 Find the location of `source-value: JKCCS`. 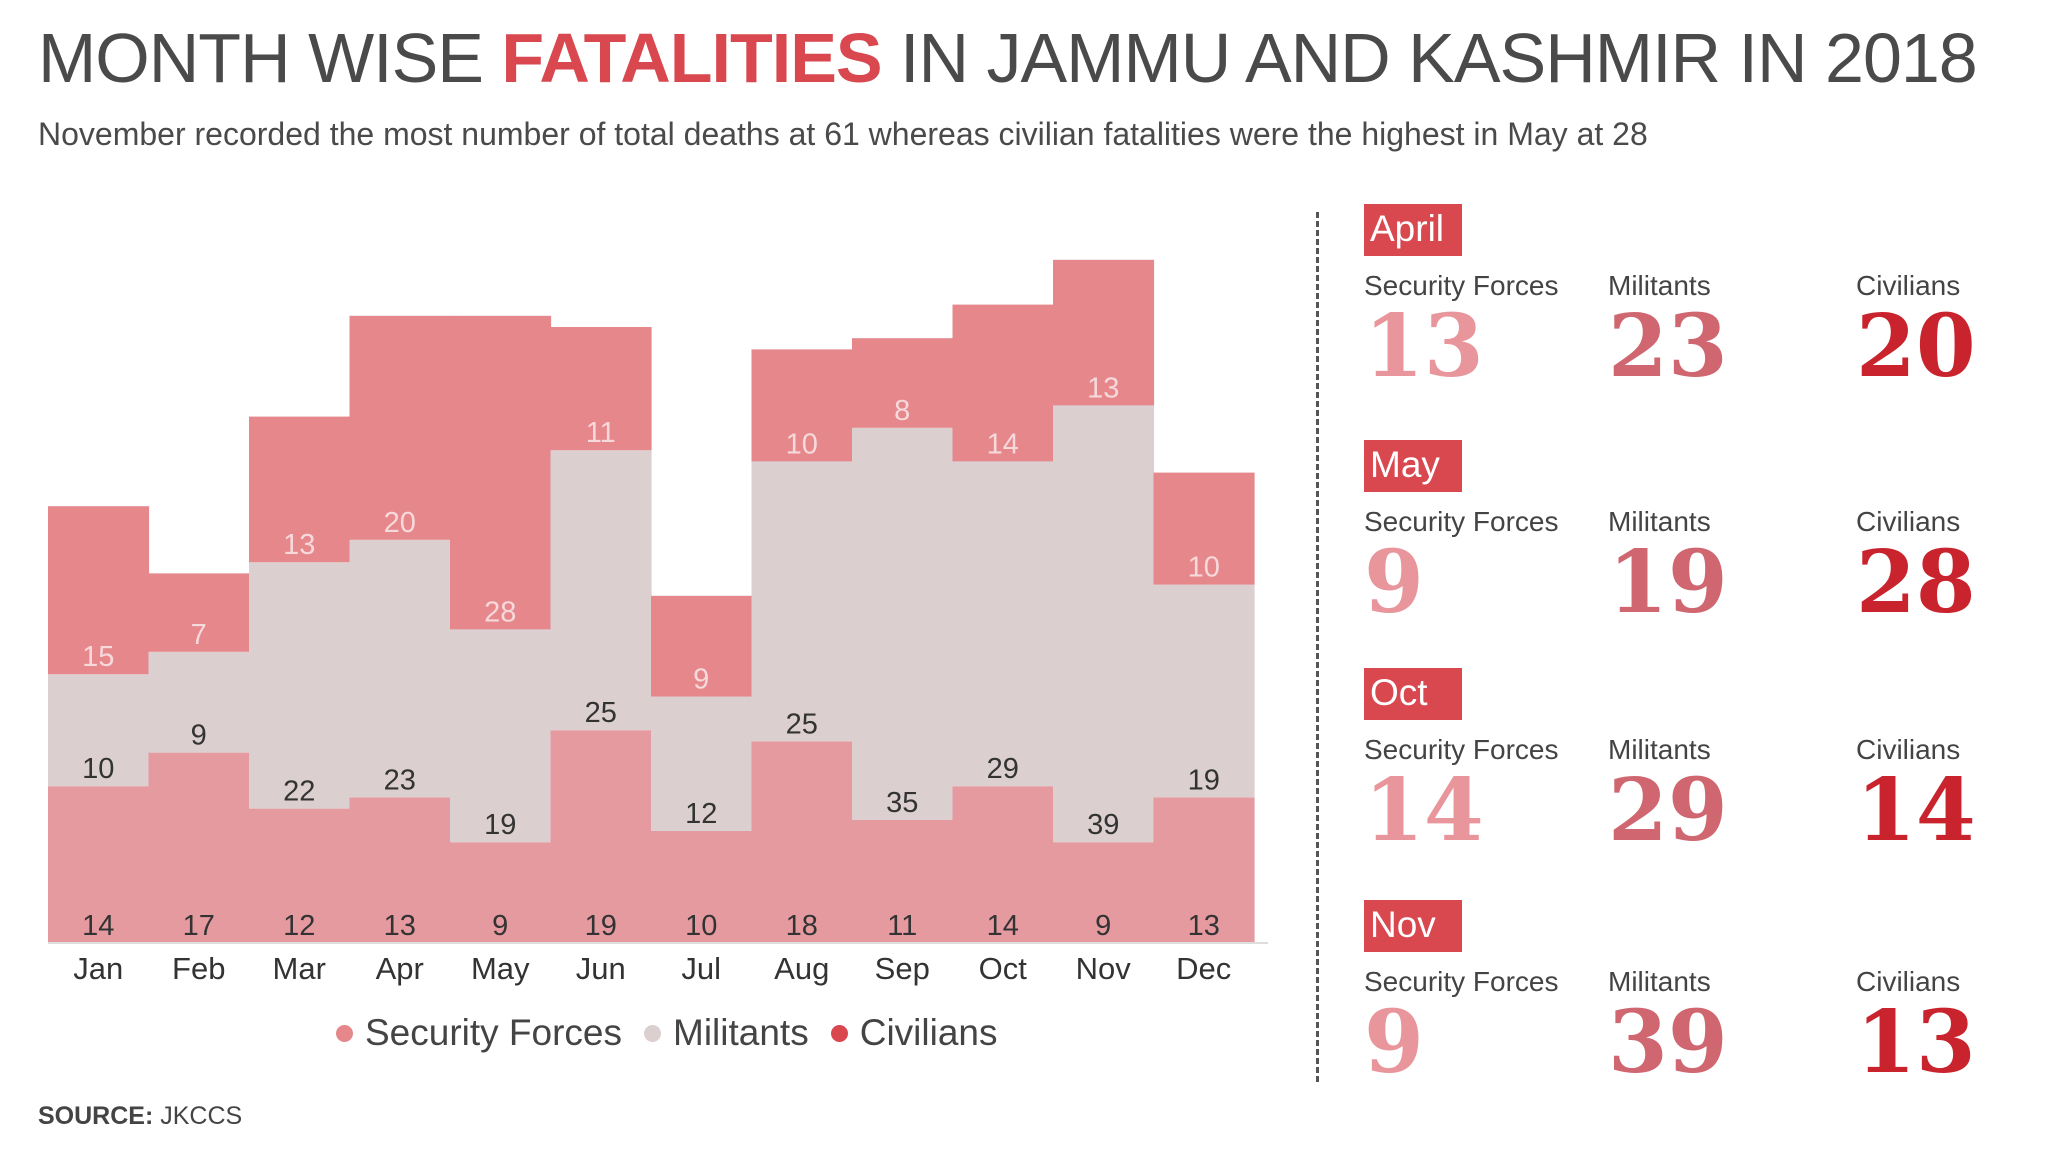

source-value: JKCCS is located at coordinates (198, 1116).